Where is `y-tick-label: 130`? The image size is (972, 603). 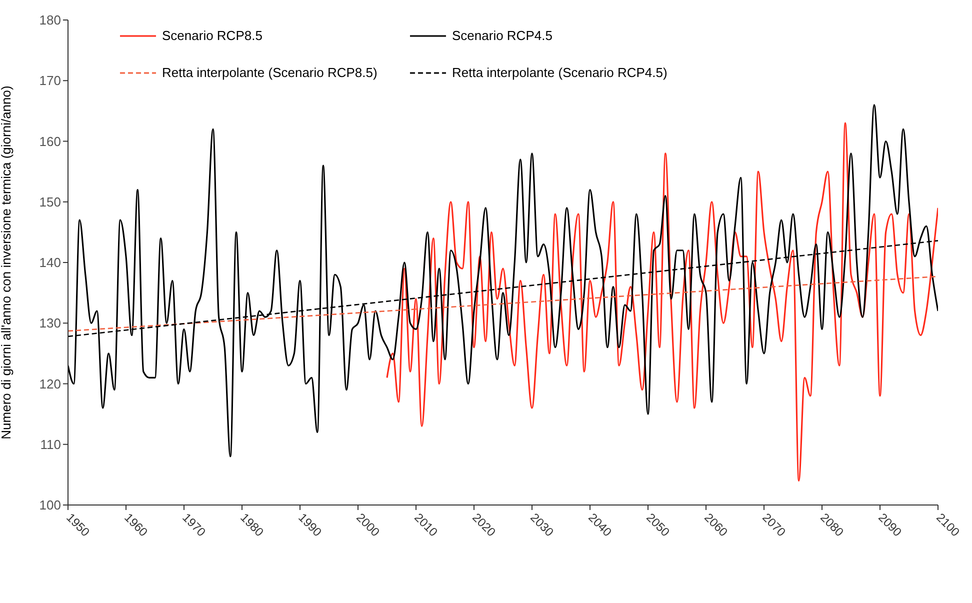 y-tick-label: 130 is located at coordinates (50, 323).